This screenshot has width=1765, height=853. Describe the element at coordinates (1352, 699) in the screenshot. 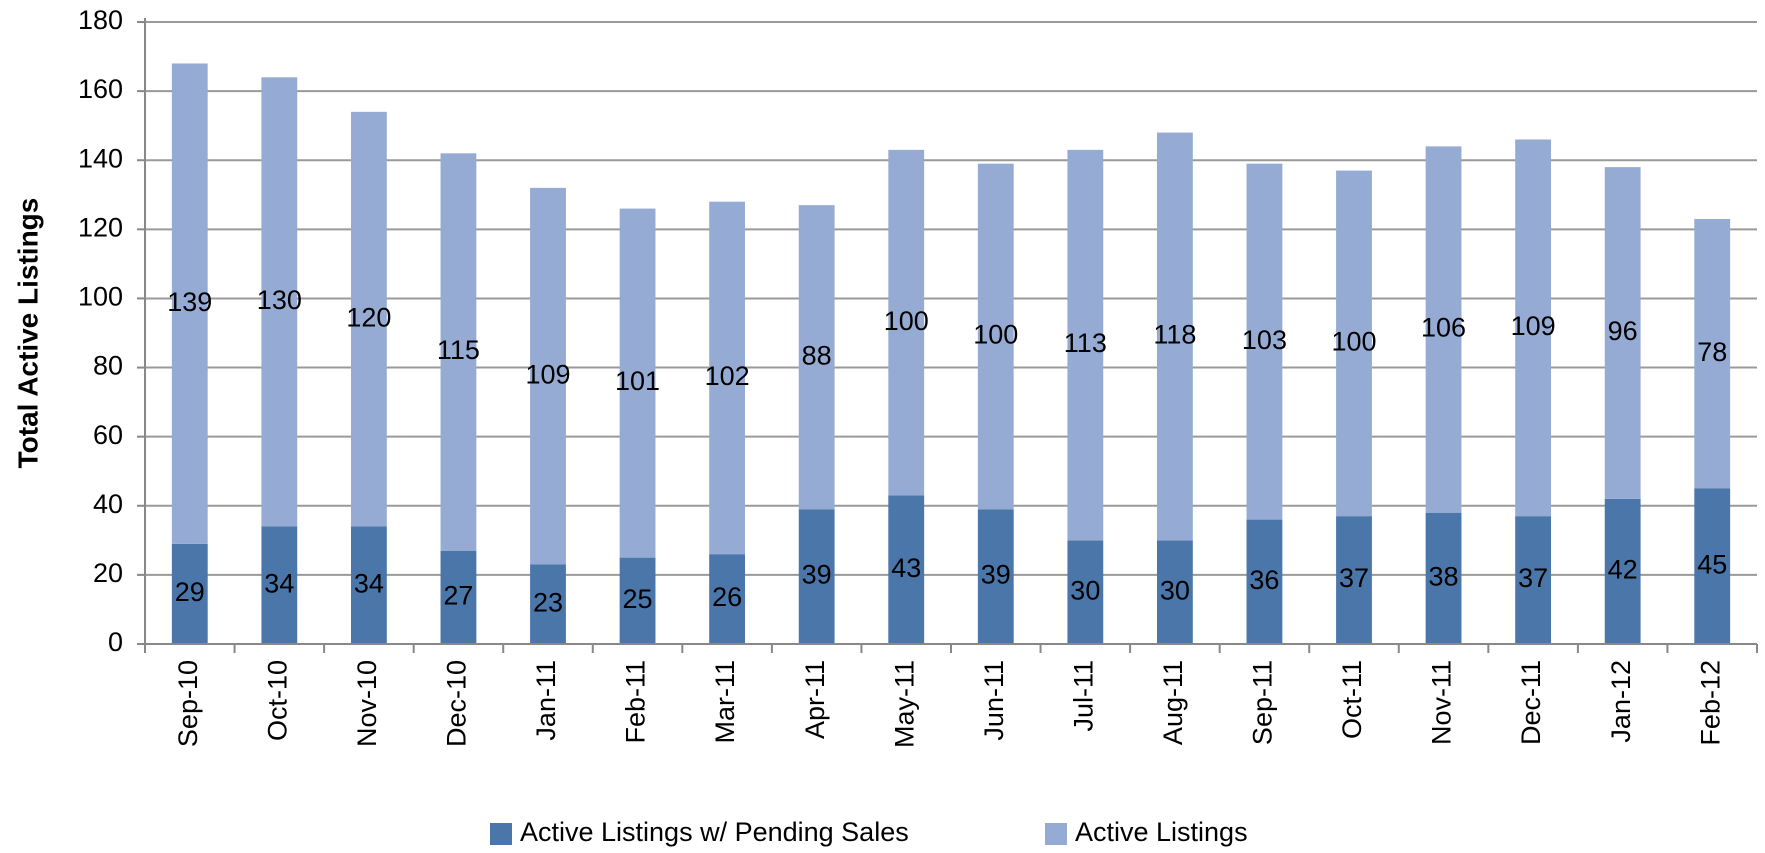

I see `x-tick-label: Oct-11` at that location.